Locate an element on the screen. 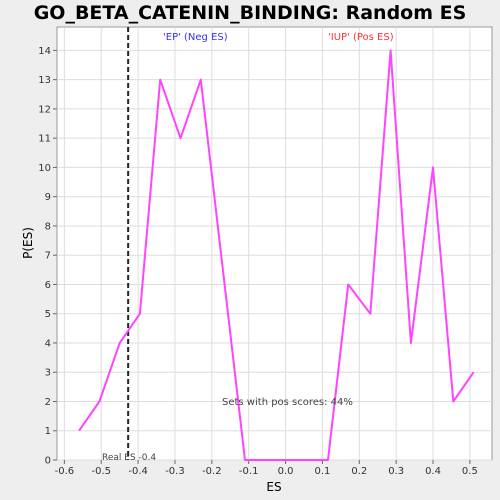 This screenshot has width=500, height=500. y-tick-label: 2 is located at coordinates (48, 402).